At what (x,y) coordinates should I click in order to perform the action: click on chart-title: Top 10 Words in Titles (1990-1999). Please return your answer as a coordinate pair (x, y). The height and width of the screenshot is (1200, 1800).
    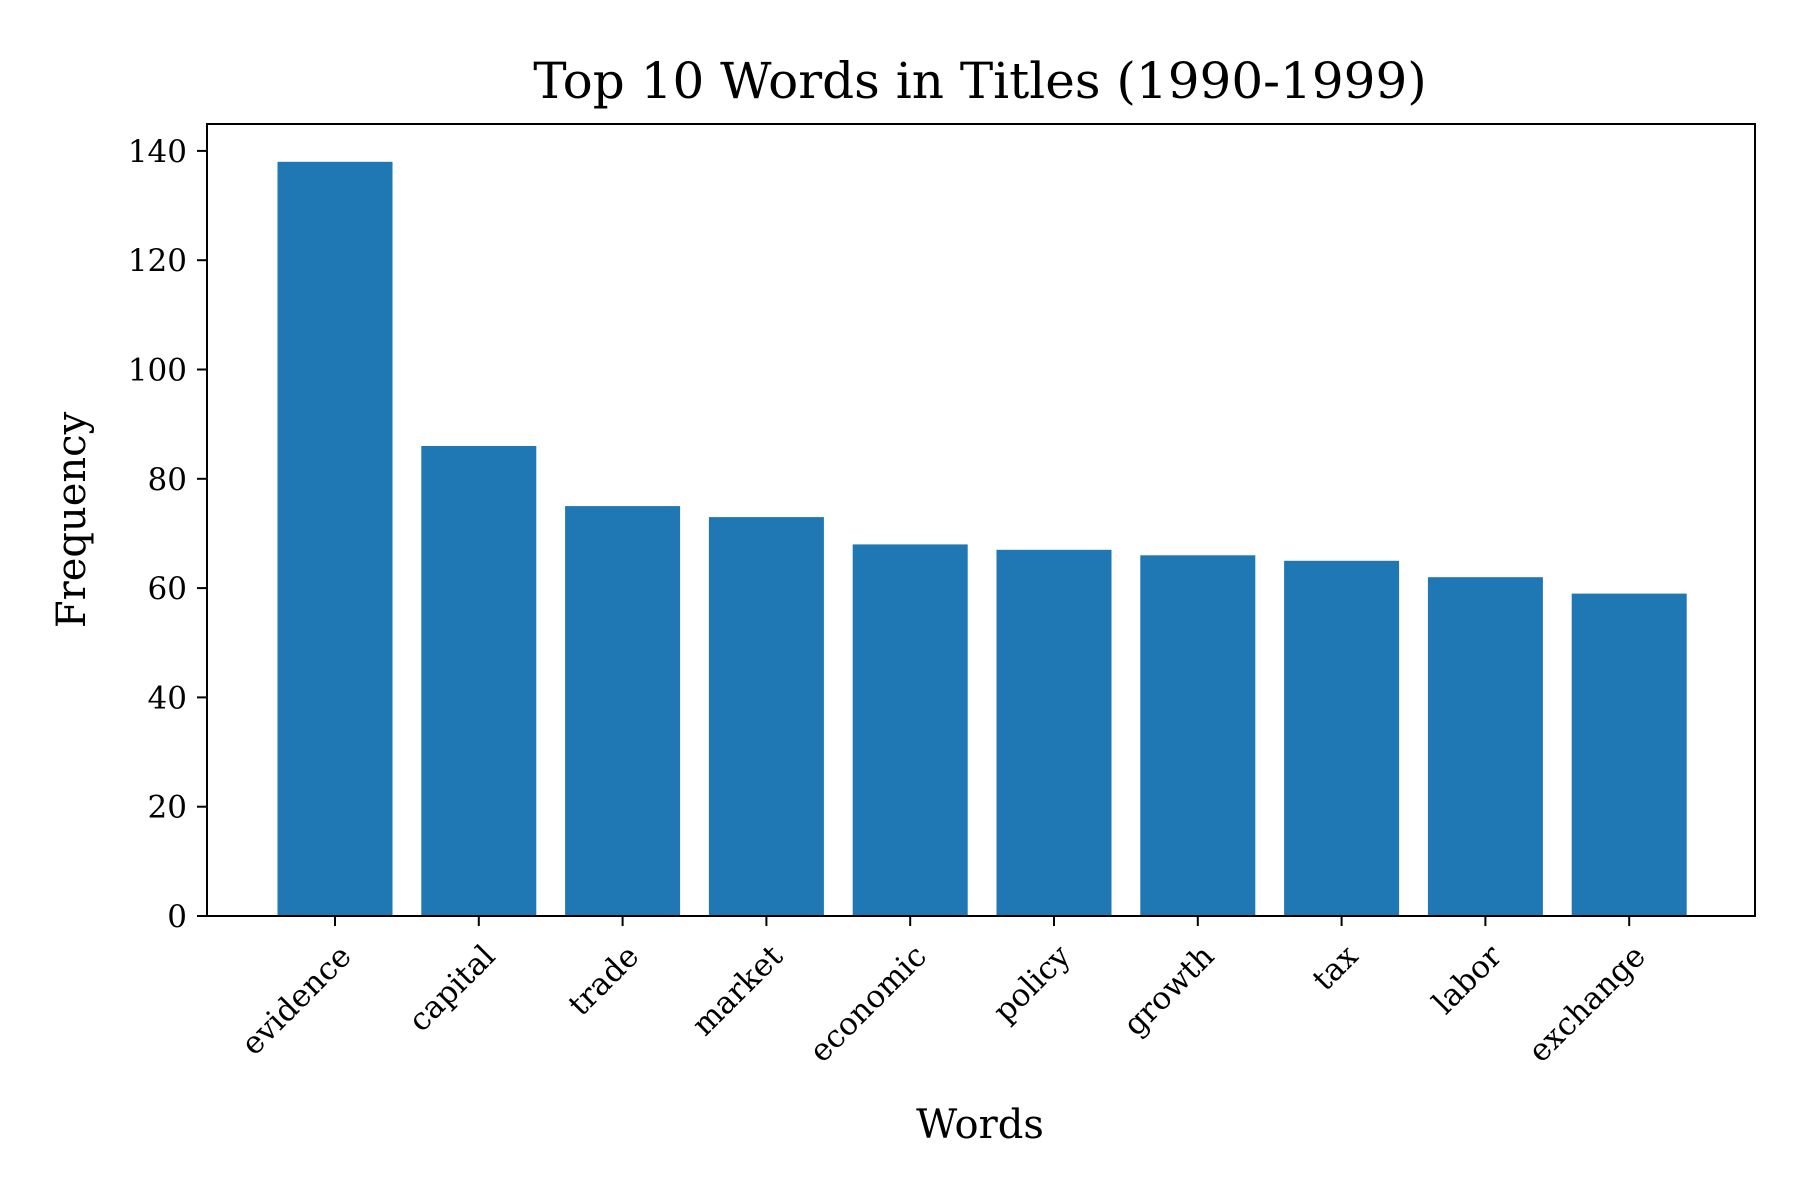
    Looking at the image, I should click on (980, 81).